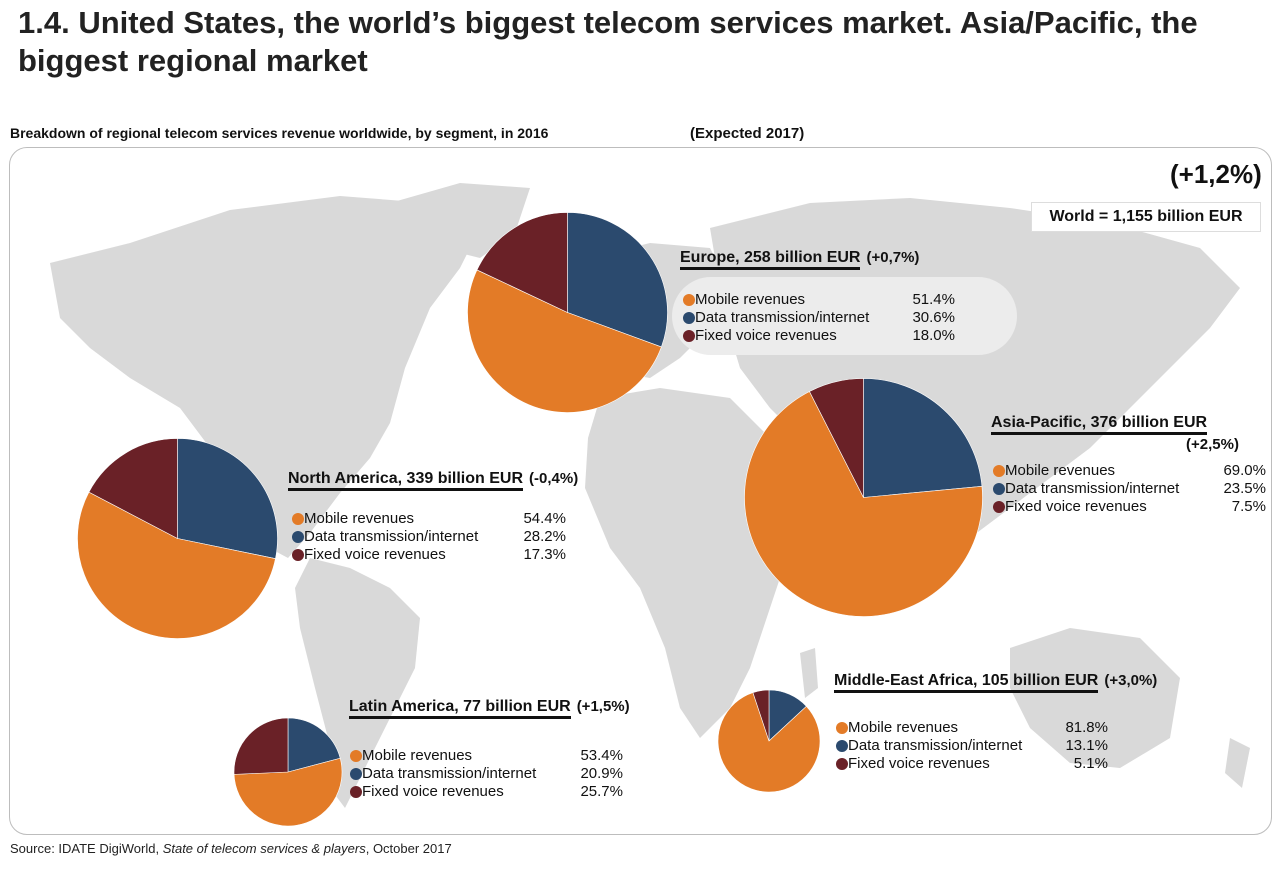 The height and width of the screenshot is (869, 1285). What do you see at coordinates (1244, 488) in the screenshot?
I see `legend-value: 23.5%` at bounding box center [1244, 488].